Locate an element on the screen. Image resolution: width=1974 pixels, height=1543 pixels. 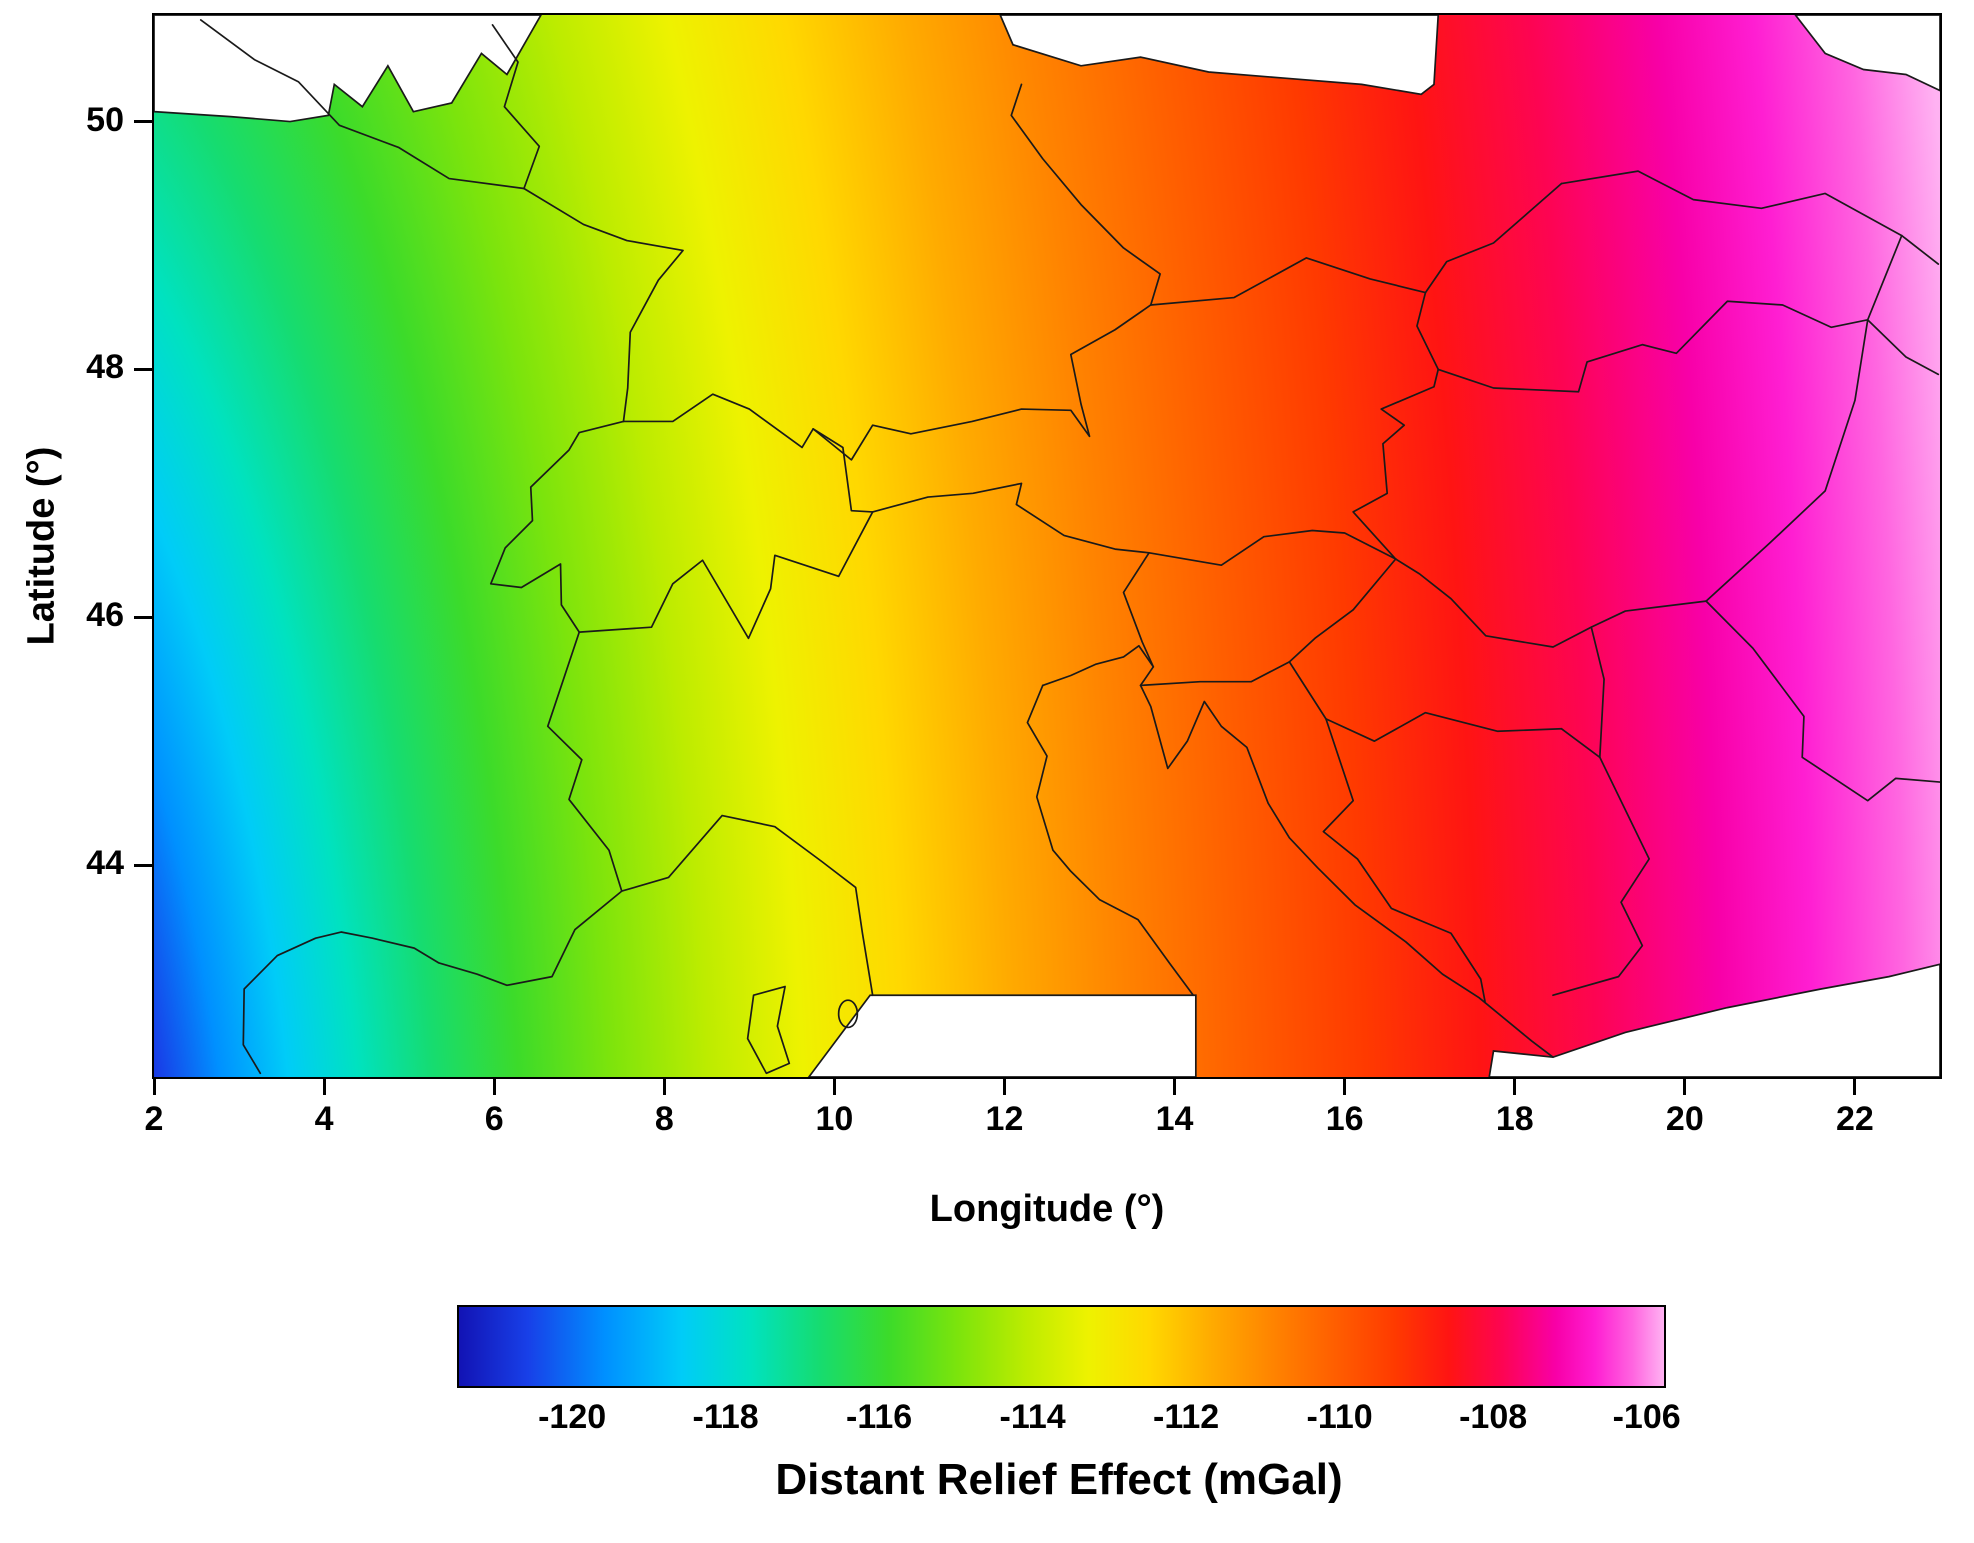
border-france-belgium is located at coordinates (362, 104).